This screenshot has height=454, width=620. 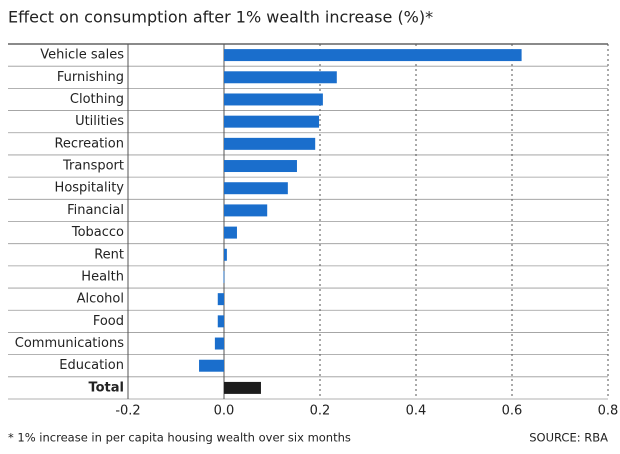 What do you see at coordinates (89, 143) in the screenshot?
I see `y-tick-label: Recreation` at bounding box center [89, 143].